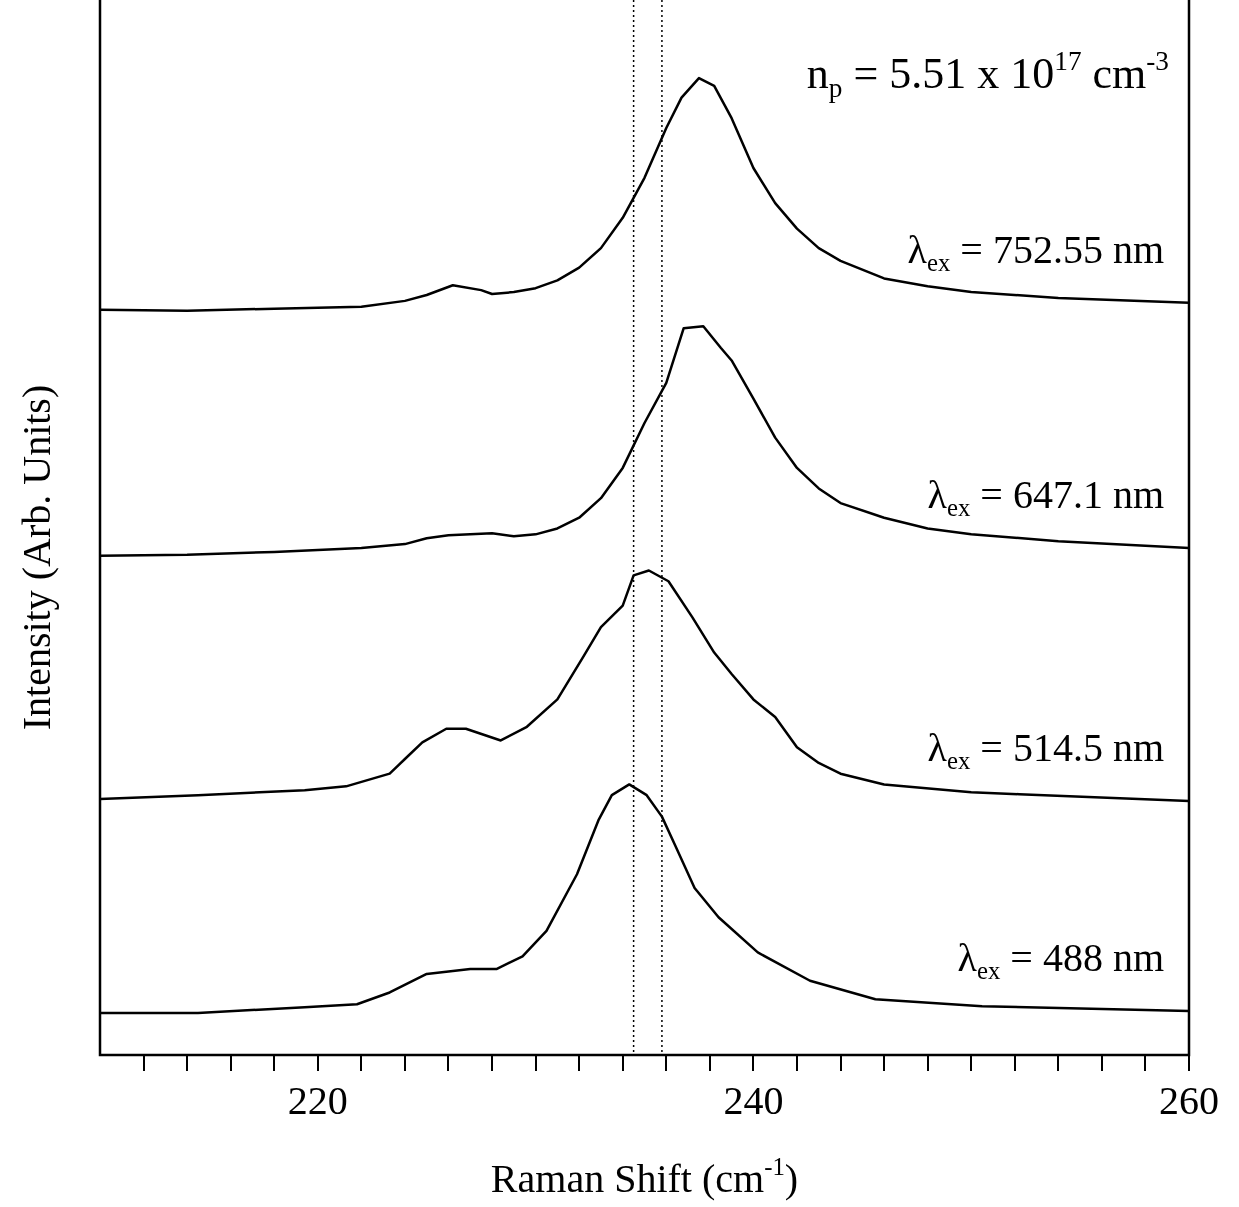  What do you see at coordinates (36, 557) in the screenshot?
I see `y-axis-title: Intensity (Arb. Units)` at bounding box center [36, 557].